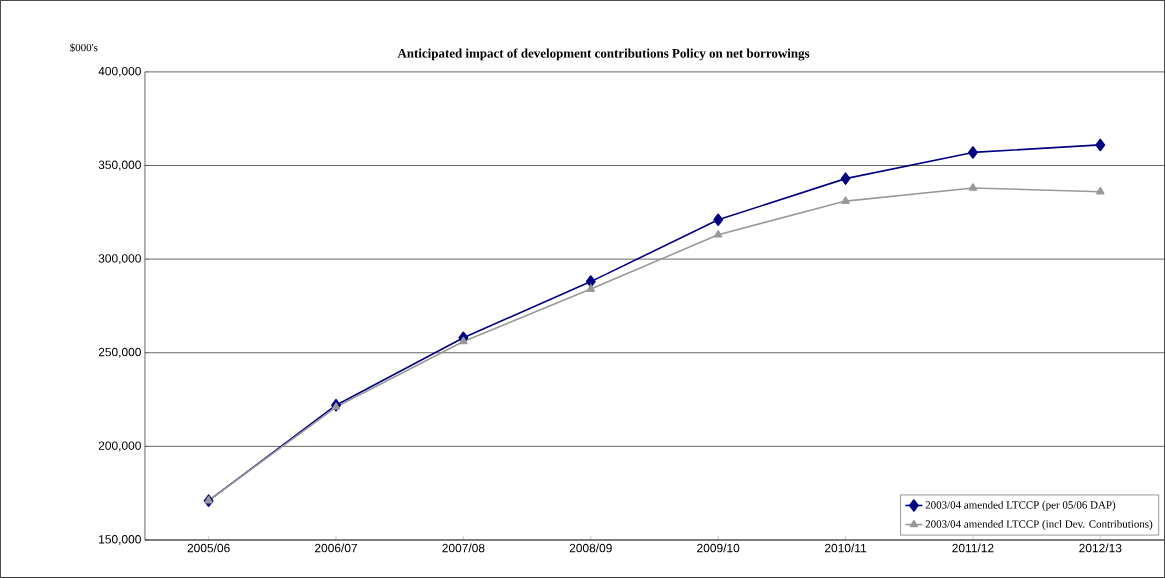 This screenshot has width=1165, height=578. Describe the element at coordinates (119, 165) in the screenshot. I see `y-tick-label: 350,000` at that location.